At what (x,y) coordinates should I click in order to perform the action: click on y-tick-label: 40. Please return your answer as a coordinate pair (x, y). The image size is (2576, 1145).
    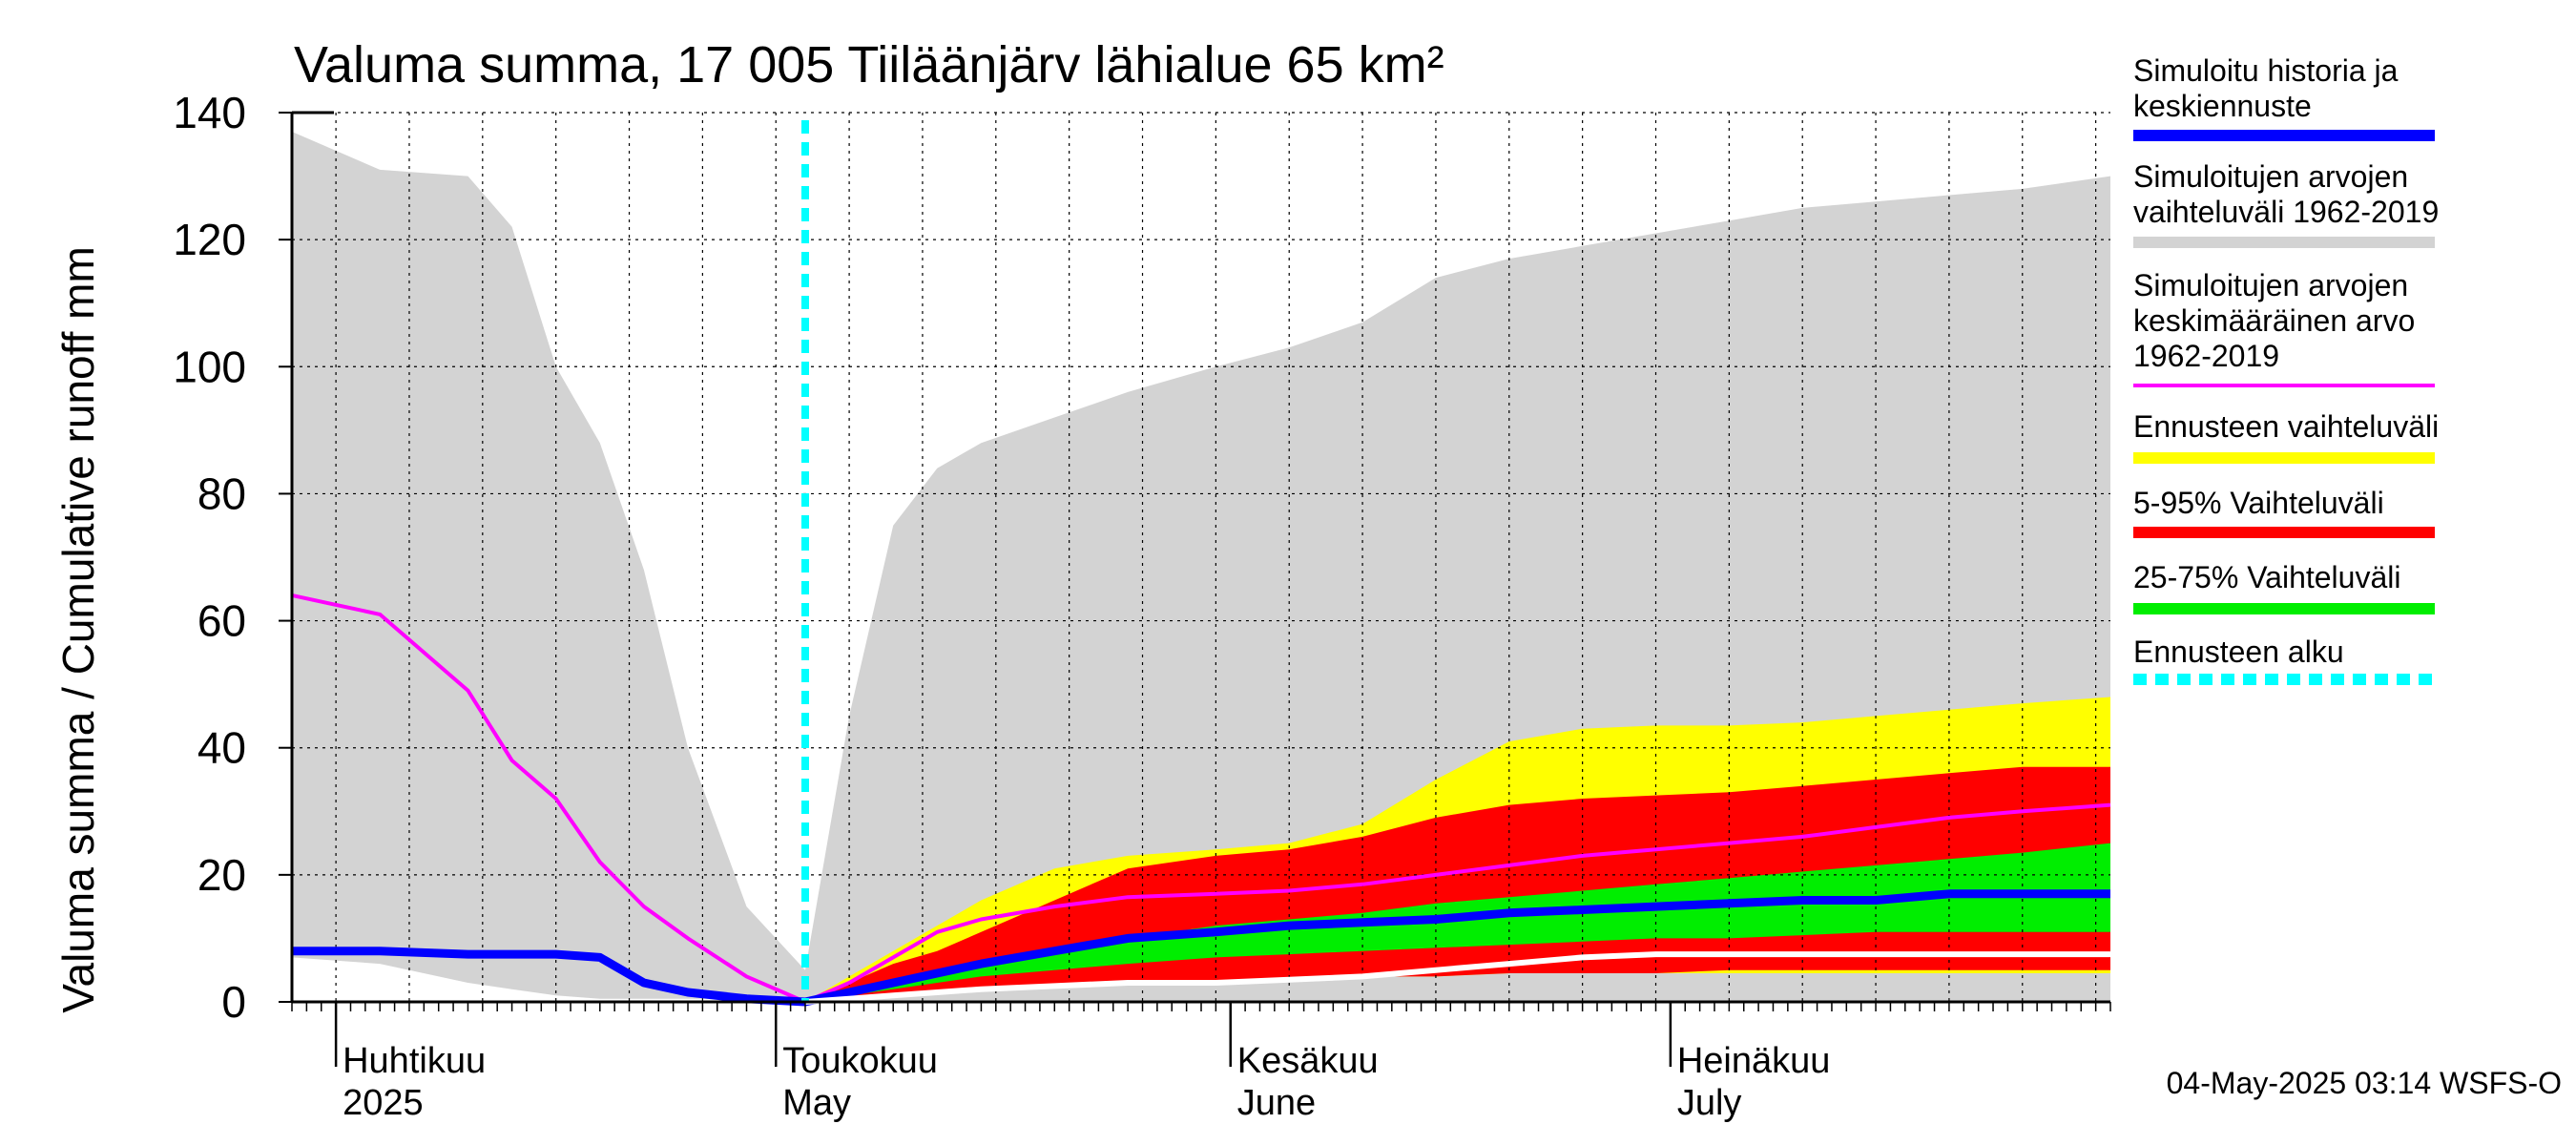
    Looking at the image, I should click on (221, 748).